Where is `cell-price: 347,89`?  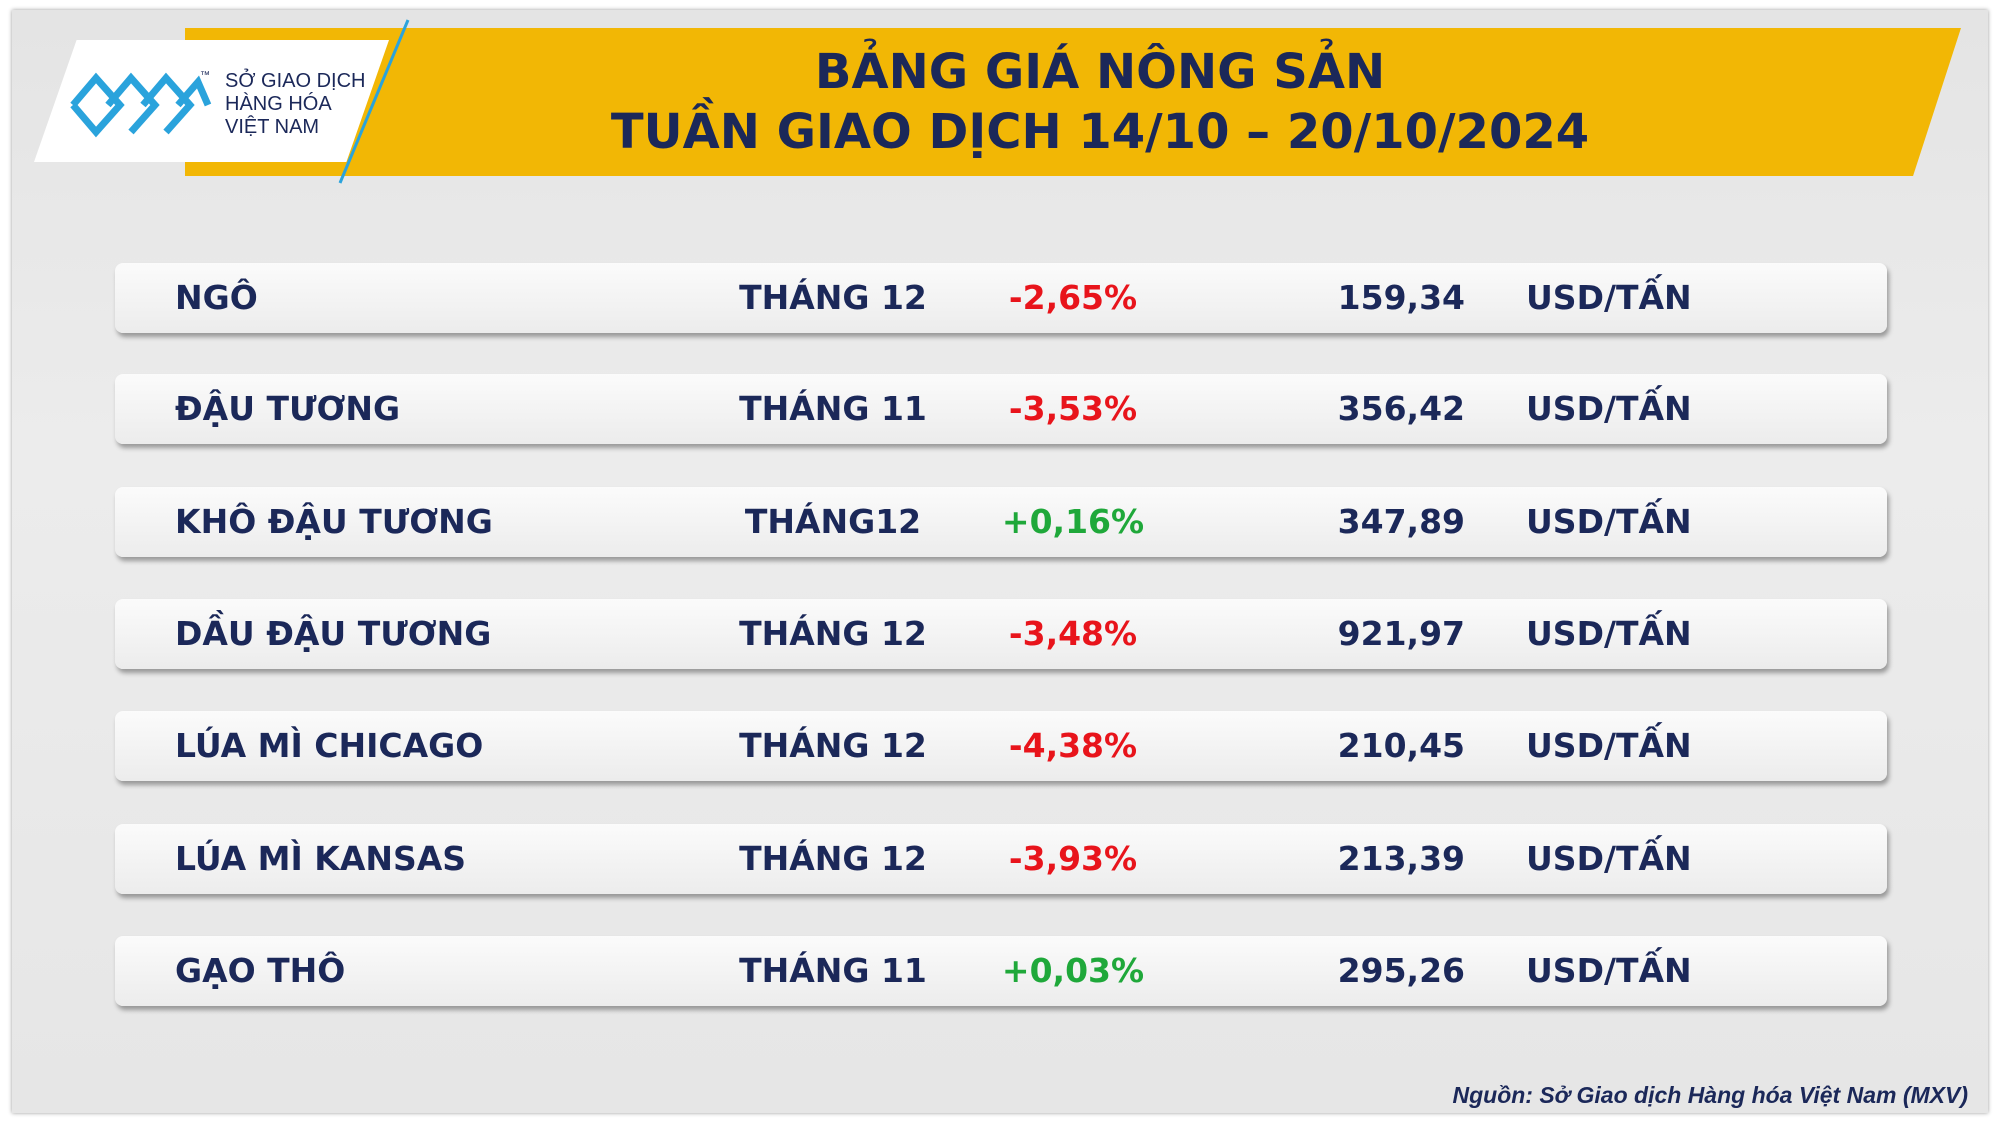 cell-price: 347,89 is located at coordinates (1401, 521).